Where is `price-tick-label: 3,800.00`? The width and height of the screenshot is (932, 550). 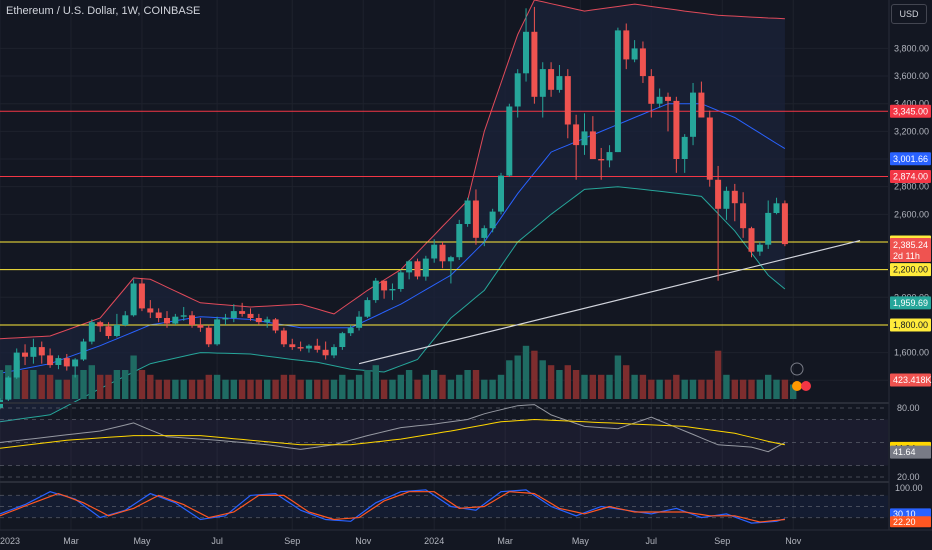 price-tick-label: 3,800.00 is located at coordinates (911, 48).